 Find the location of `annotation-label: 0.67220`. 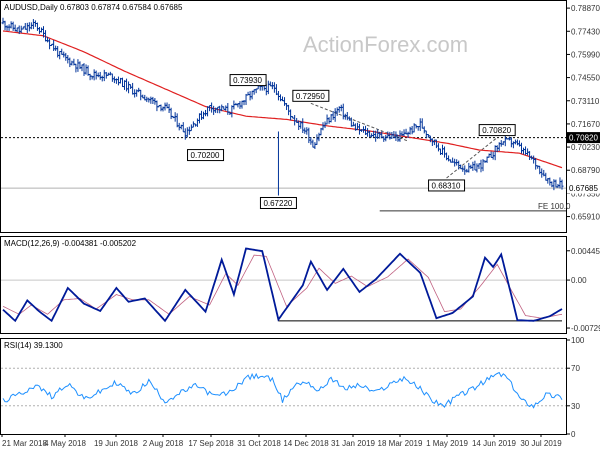

annotation-label: 0.67220 is located at coordinates (277, 203).